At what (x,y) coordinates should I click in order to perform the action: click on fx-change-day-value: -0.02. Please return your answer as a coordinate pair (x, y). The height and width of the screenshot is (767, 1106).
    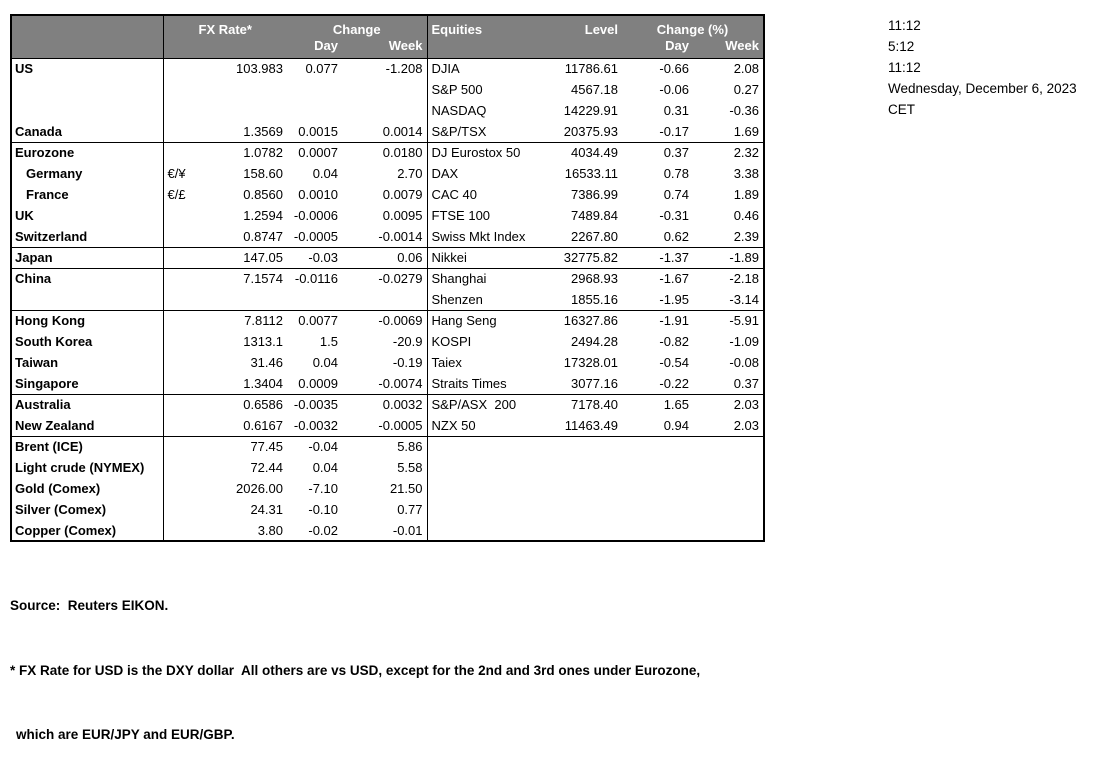
    Looking at the image, I should click on (323, 530).